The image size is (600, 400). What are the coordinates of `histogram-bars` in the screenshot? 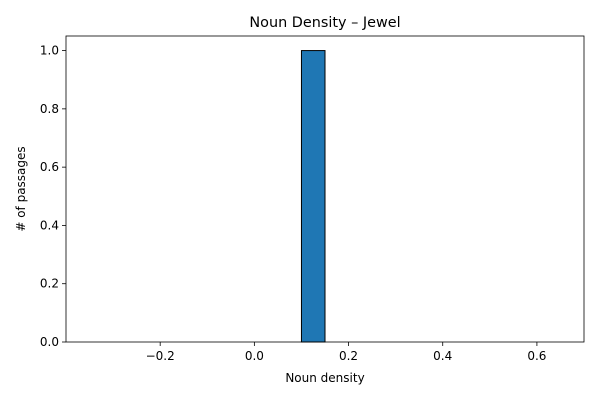 It's located at (313, 196).